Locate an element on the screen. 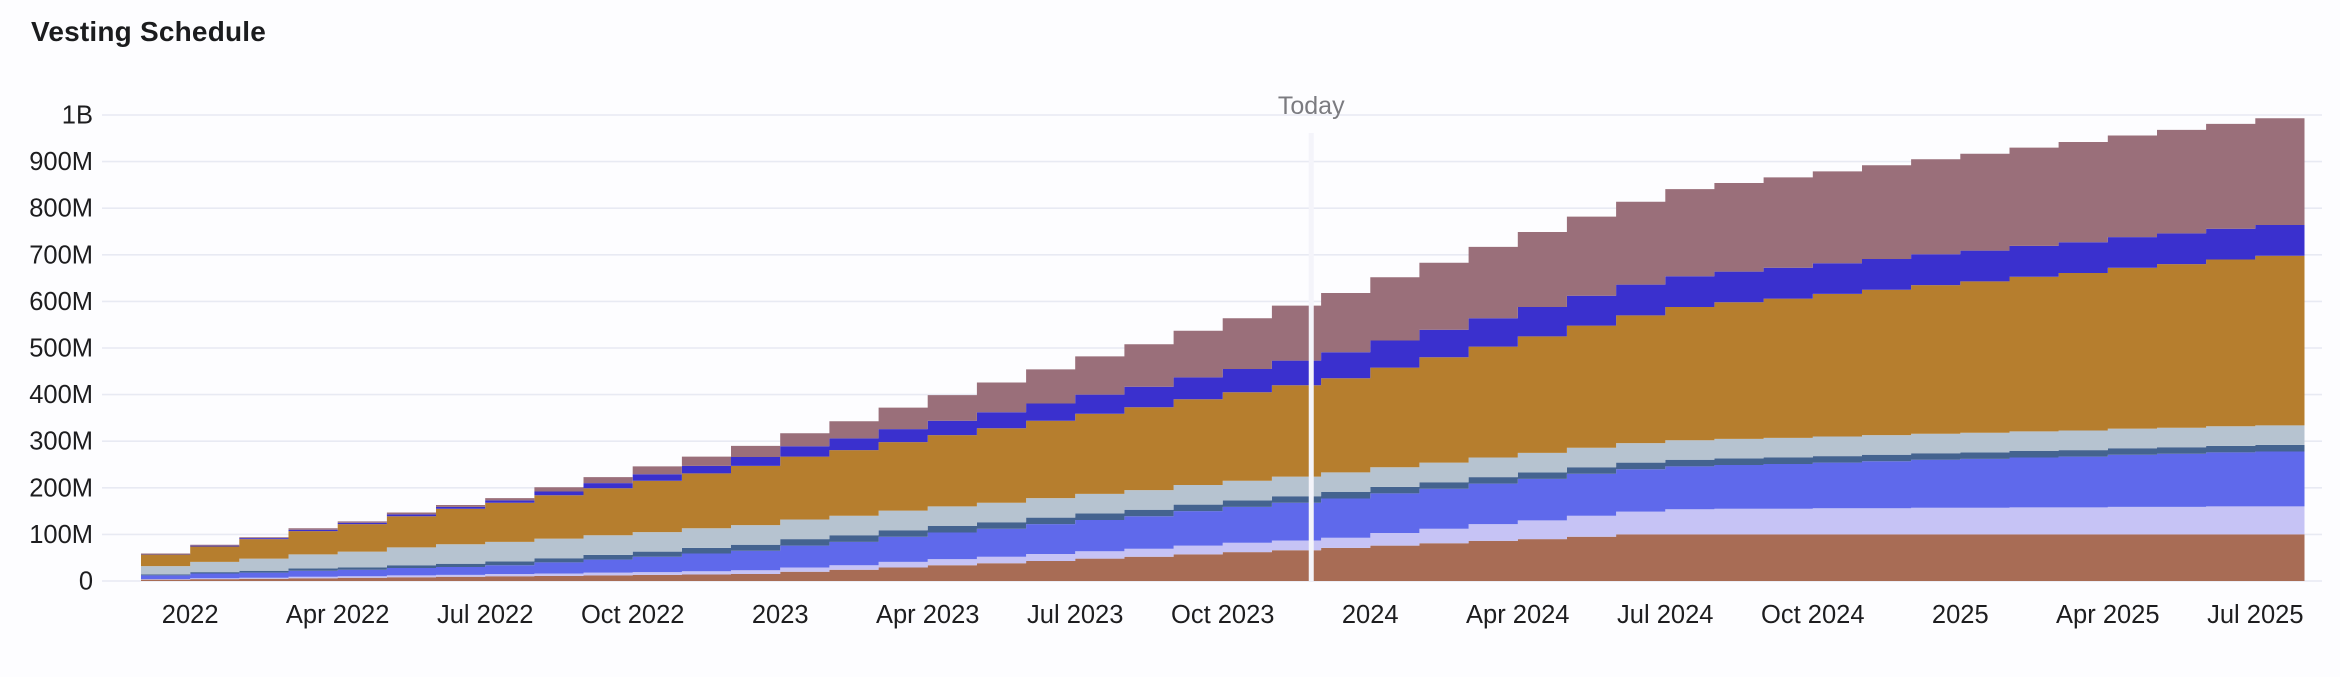 This screenshot has width=2340, height=677. today-label: Today is located at coordinates (1311, 106).